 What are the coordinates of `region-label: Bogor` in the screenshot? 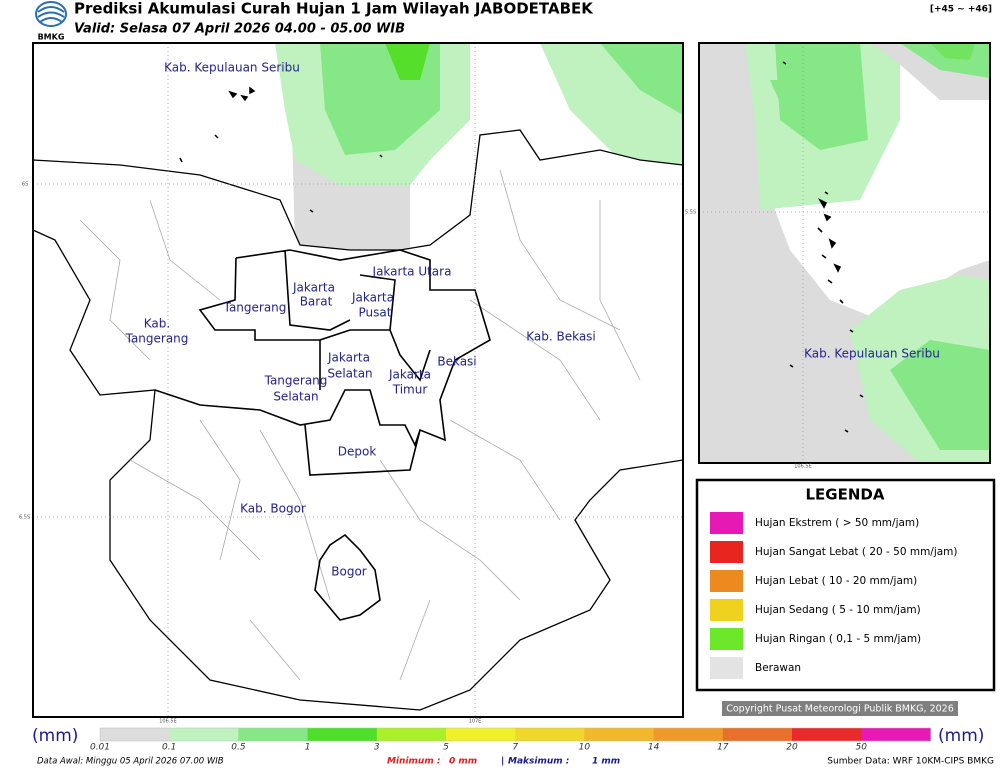 It's located at (349, 572).